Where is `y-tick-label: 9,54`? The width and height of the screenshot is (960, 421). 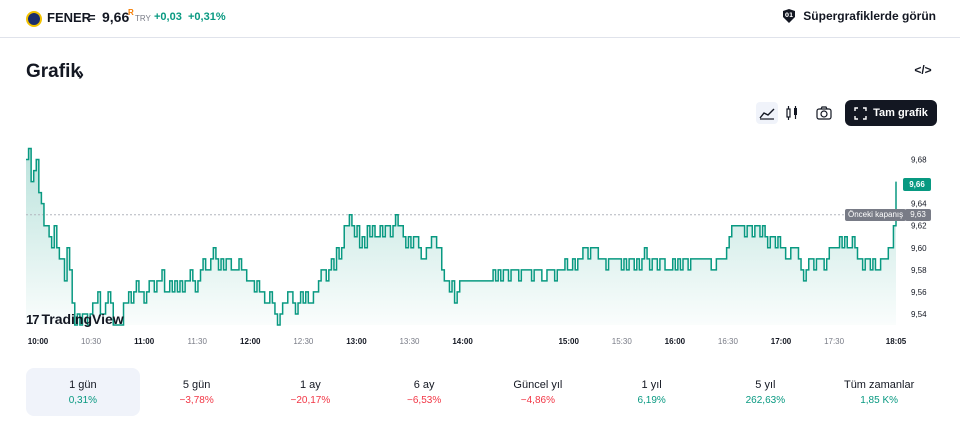
y-tick-label: 9,54 is located at coordinates (919, 314).